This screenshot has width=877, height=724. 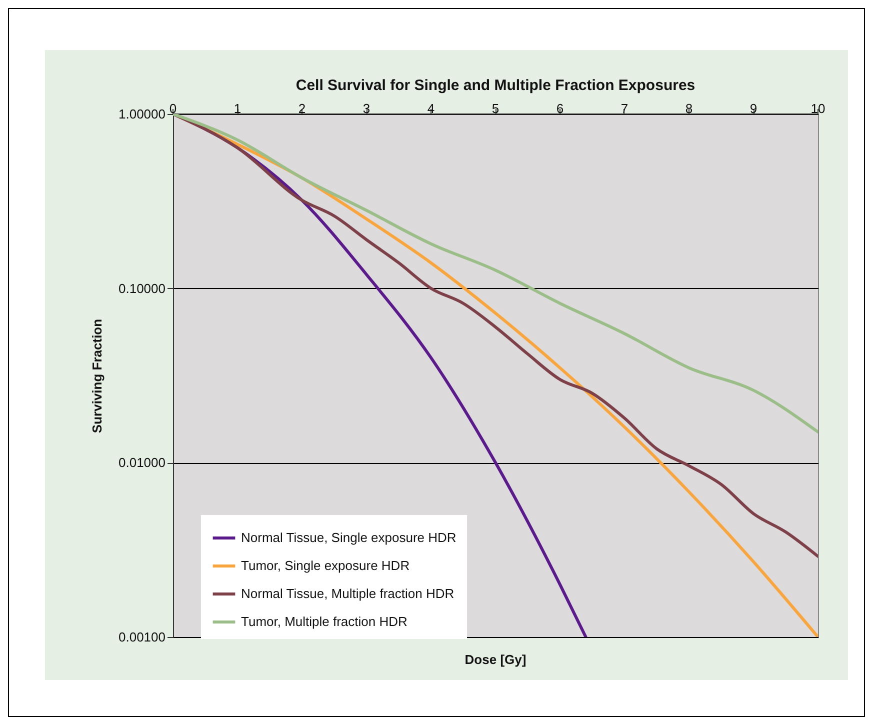 What do you see at coordinates (347, 593) in the screenshot?
I see `legend-label: Normal Tissue, Multiple fraction HDR` at bounding box center [347, 593].